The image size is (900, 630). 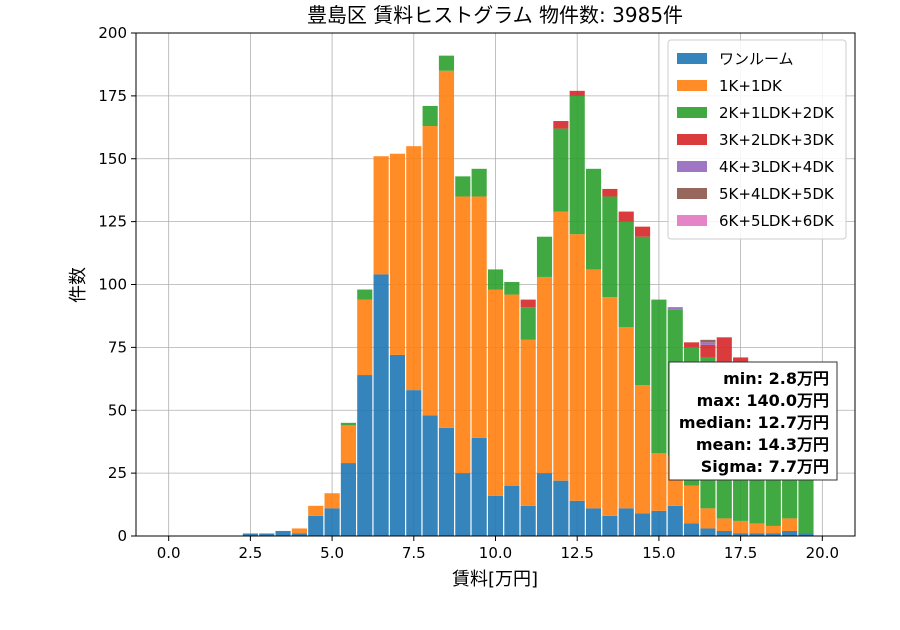 I want to click on legend-label-3: 3K+2LDK+3DK, so click(x=777, y=140).